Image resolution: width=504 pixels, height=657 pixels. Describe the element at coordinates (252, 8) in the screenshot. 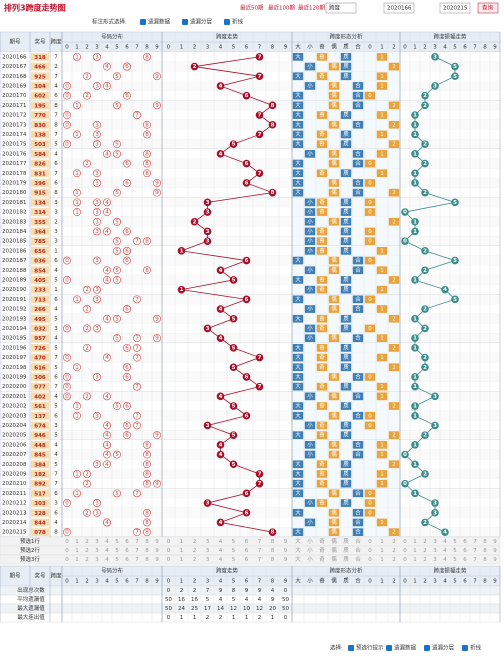

I see `link: 最近50期` at that location.